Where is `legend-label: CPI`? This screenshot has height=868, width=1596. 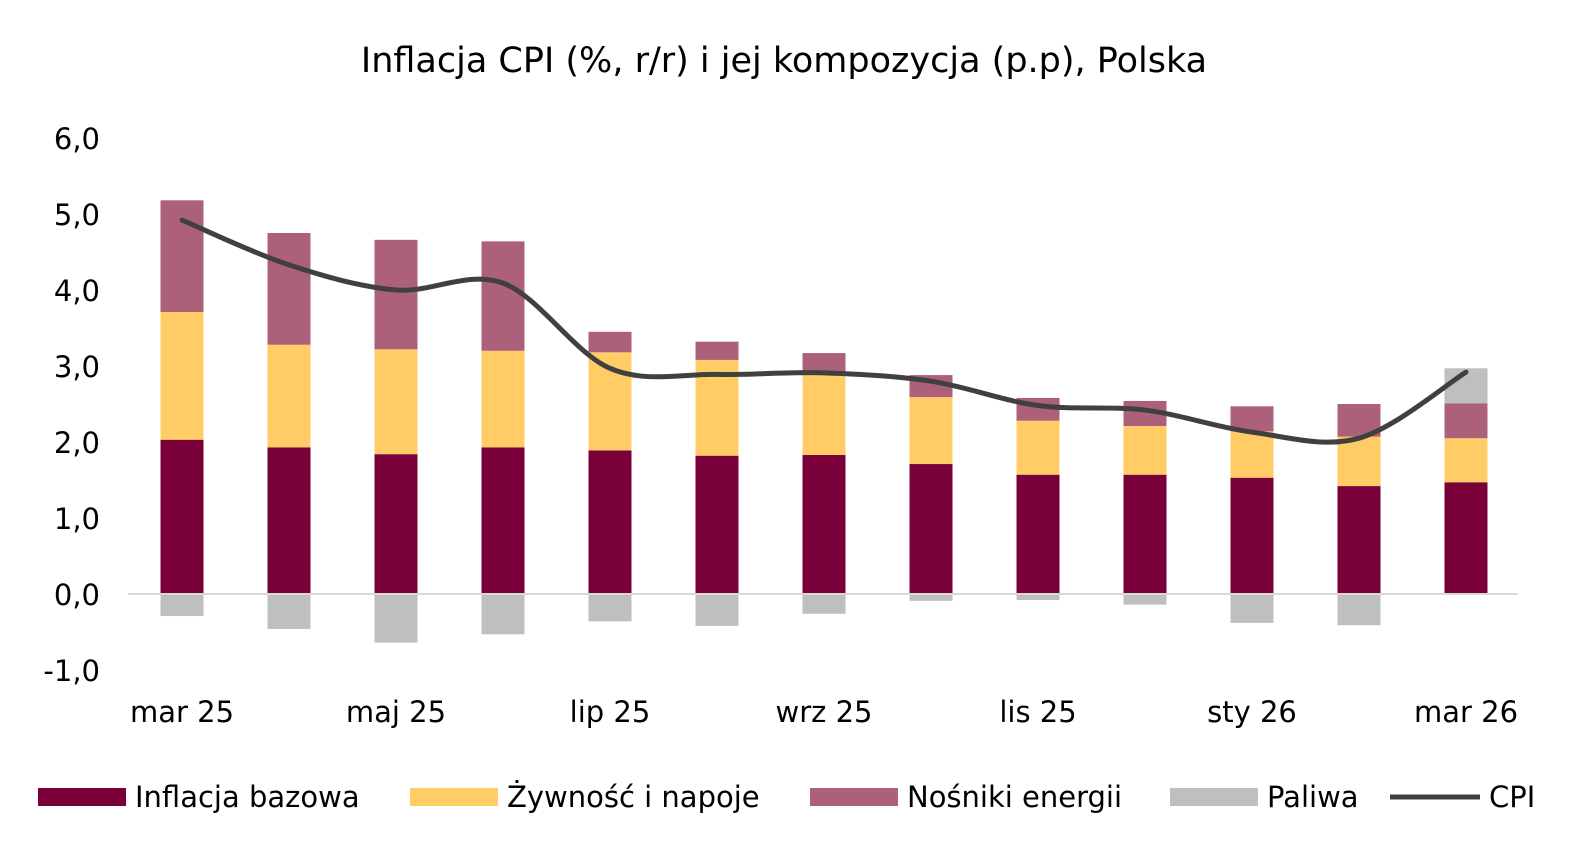
legend-label: CPI is located at coordinates (1512, 797).